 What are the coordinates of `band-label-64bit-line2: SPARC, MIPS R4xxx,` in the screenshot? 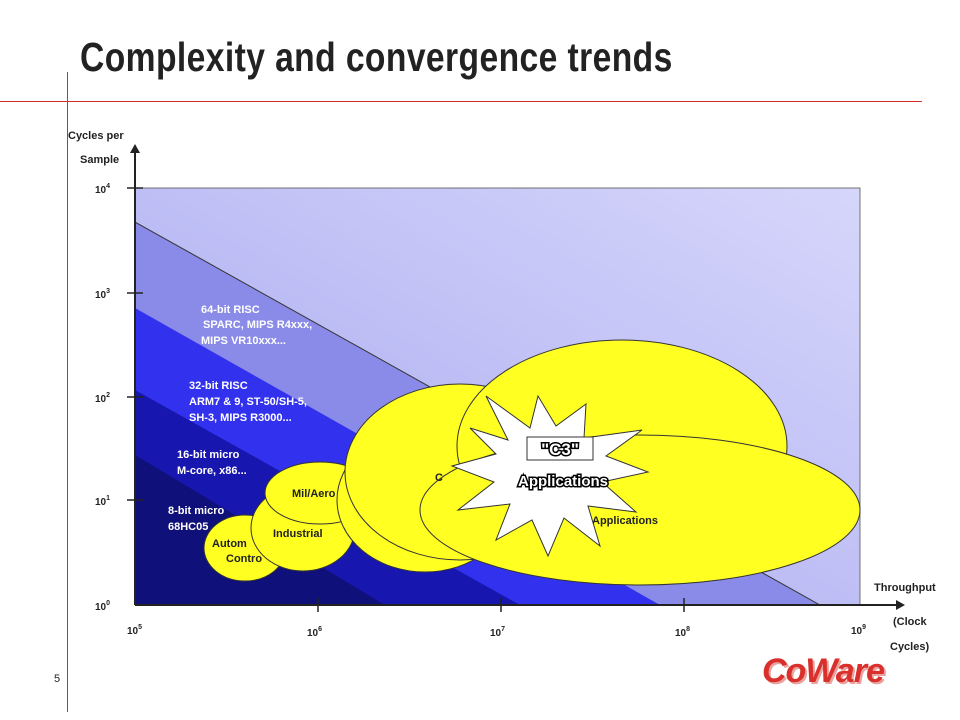 It's located at (257, 325).